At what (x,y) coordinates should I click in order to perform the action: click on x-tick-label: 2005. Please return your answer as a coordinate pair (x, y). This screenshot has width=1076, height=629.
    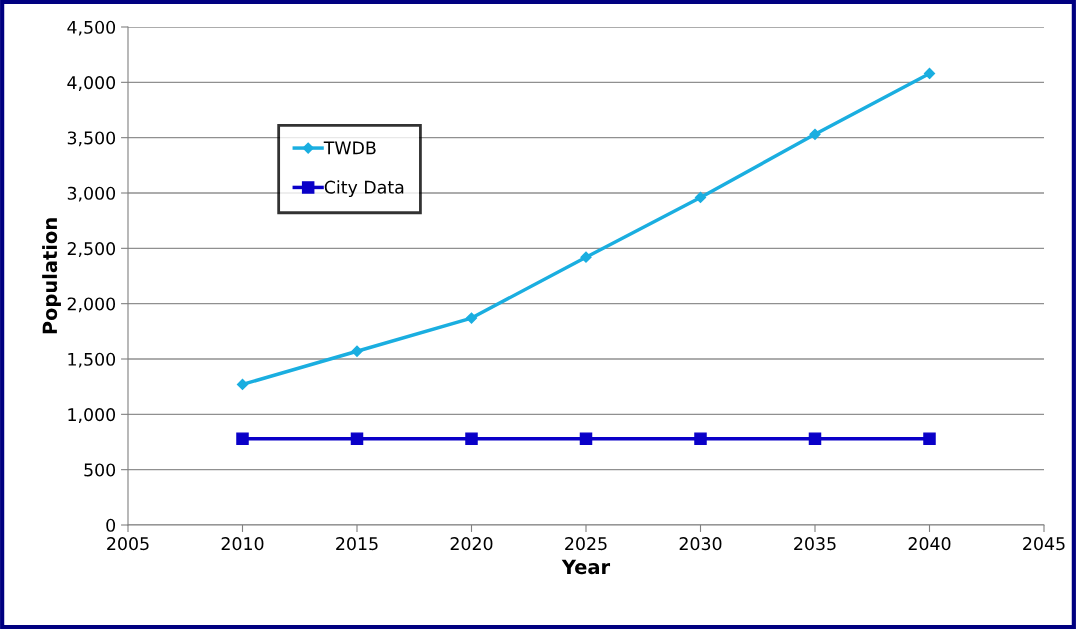
    Looking at the image, I should click on (128, 544).